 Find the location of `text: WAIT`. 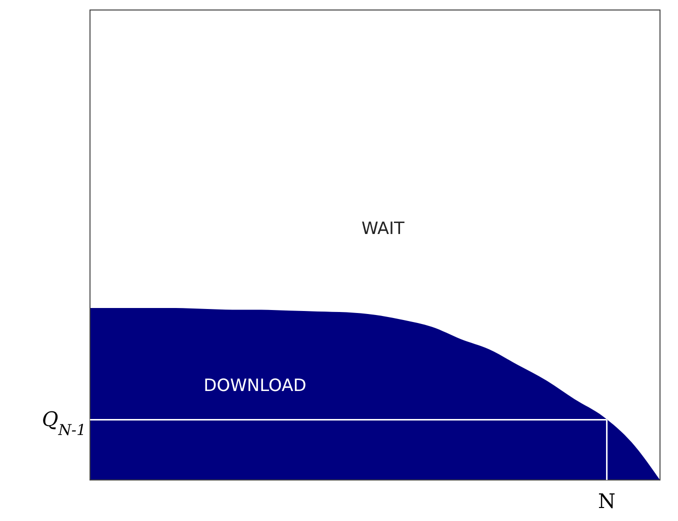

text: WAIT is located at coordinates (384, 229).